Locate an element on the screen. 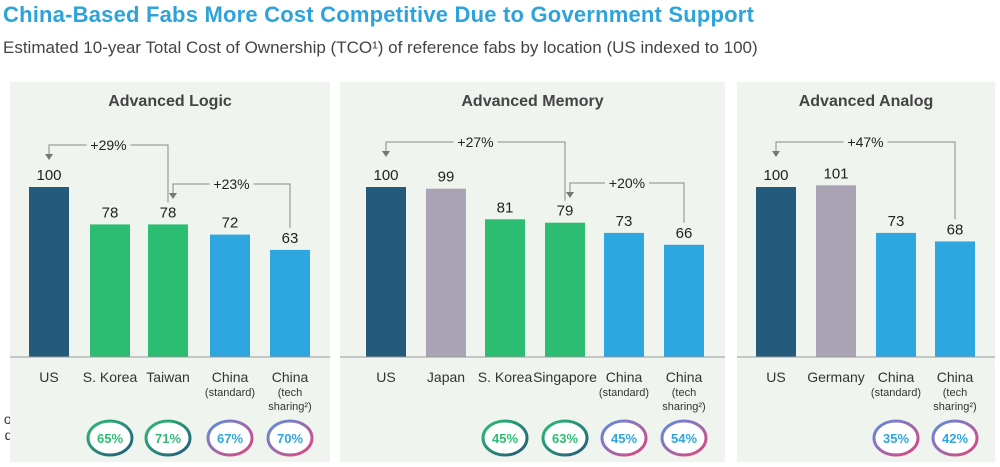 This screenshot has height=467, width=1000. incentive-value: 70% is located at coordinates (290, 438).